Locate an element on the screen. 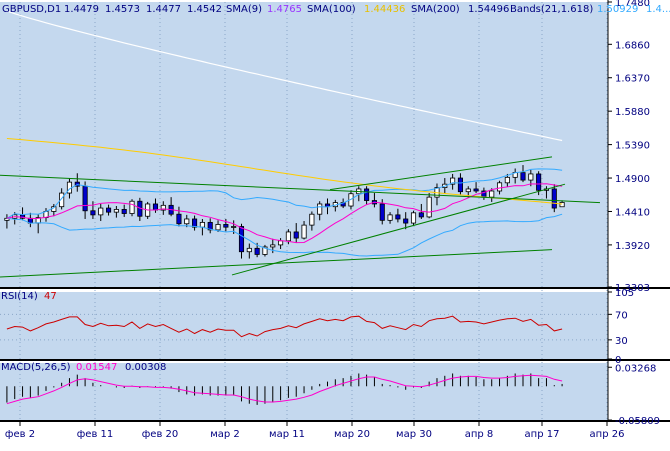 Image resolution: width=670 pixels, height=451 pixels. y-tick-label: 1.4410 is located at coordinates (632, 212).